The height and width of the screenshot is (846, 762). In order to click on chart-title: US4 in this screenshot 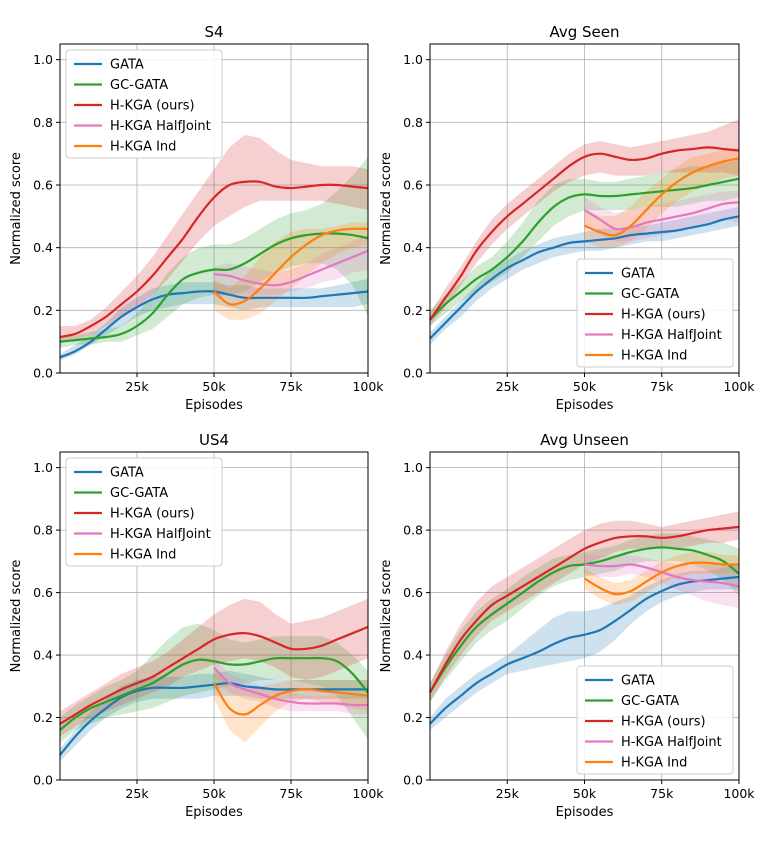, I will do `click(214, 440)`.